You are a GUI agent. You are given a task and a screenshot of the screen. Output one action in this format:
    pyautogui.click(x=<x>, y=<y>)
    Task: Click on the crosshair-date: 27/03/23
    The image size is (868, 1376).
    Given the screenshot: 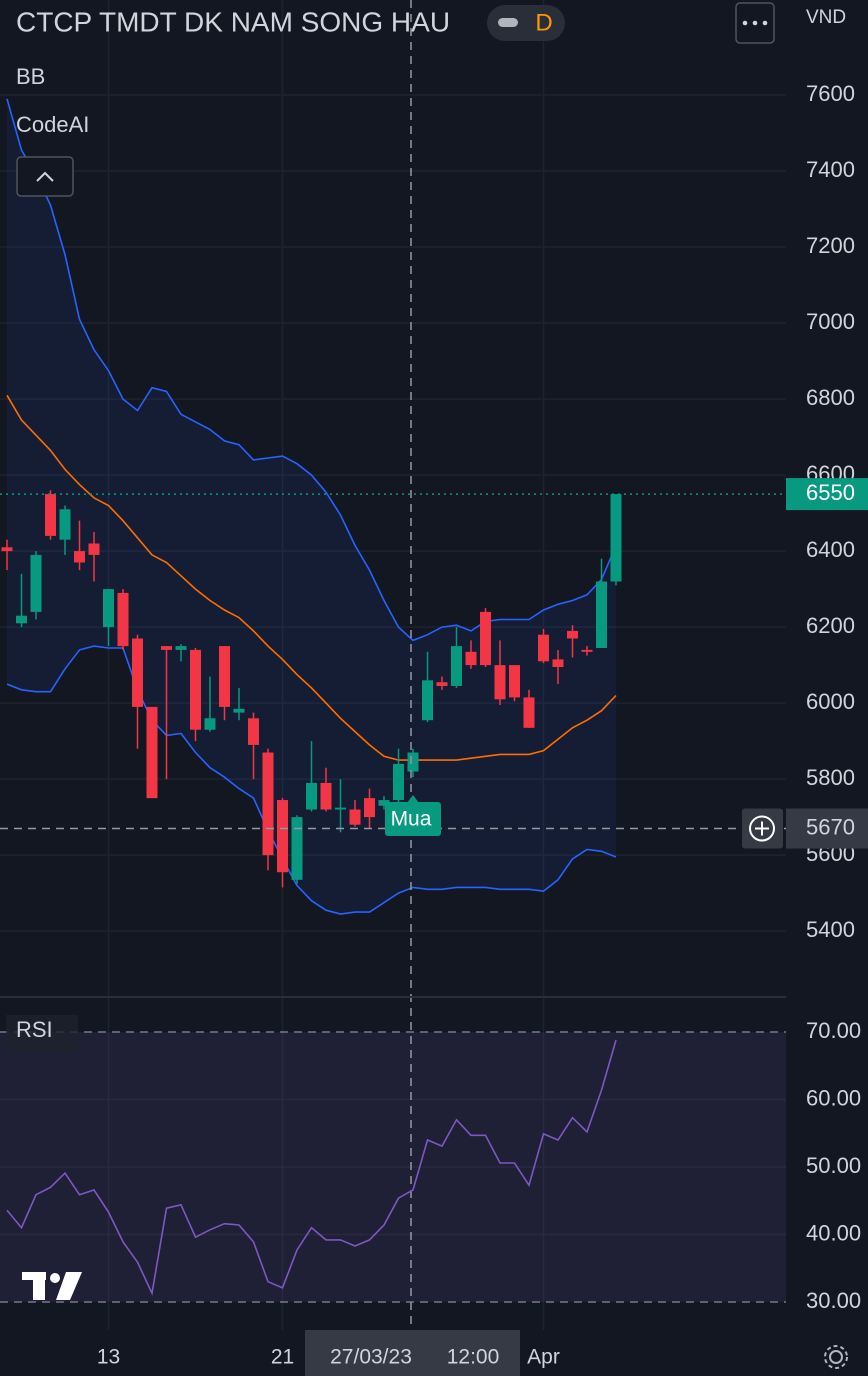 What is the action you would take?
    pyautogui.click(x=371, y=1357)
    